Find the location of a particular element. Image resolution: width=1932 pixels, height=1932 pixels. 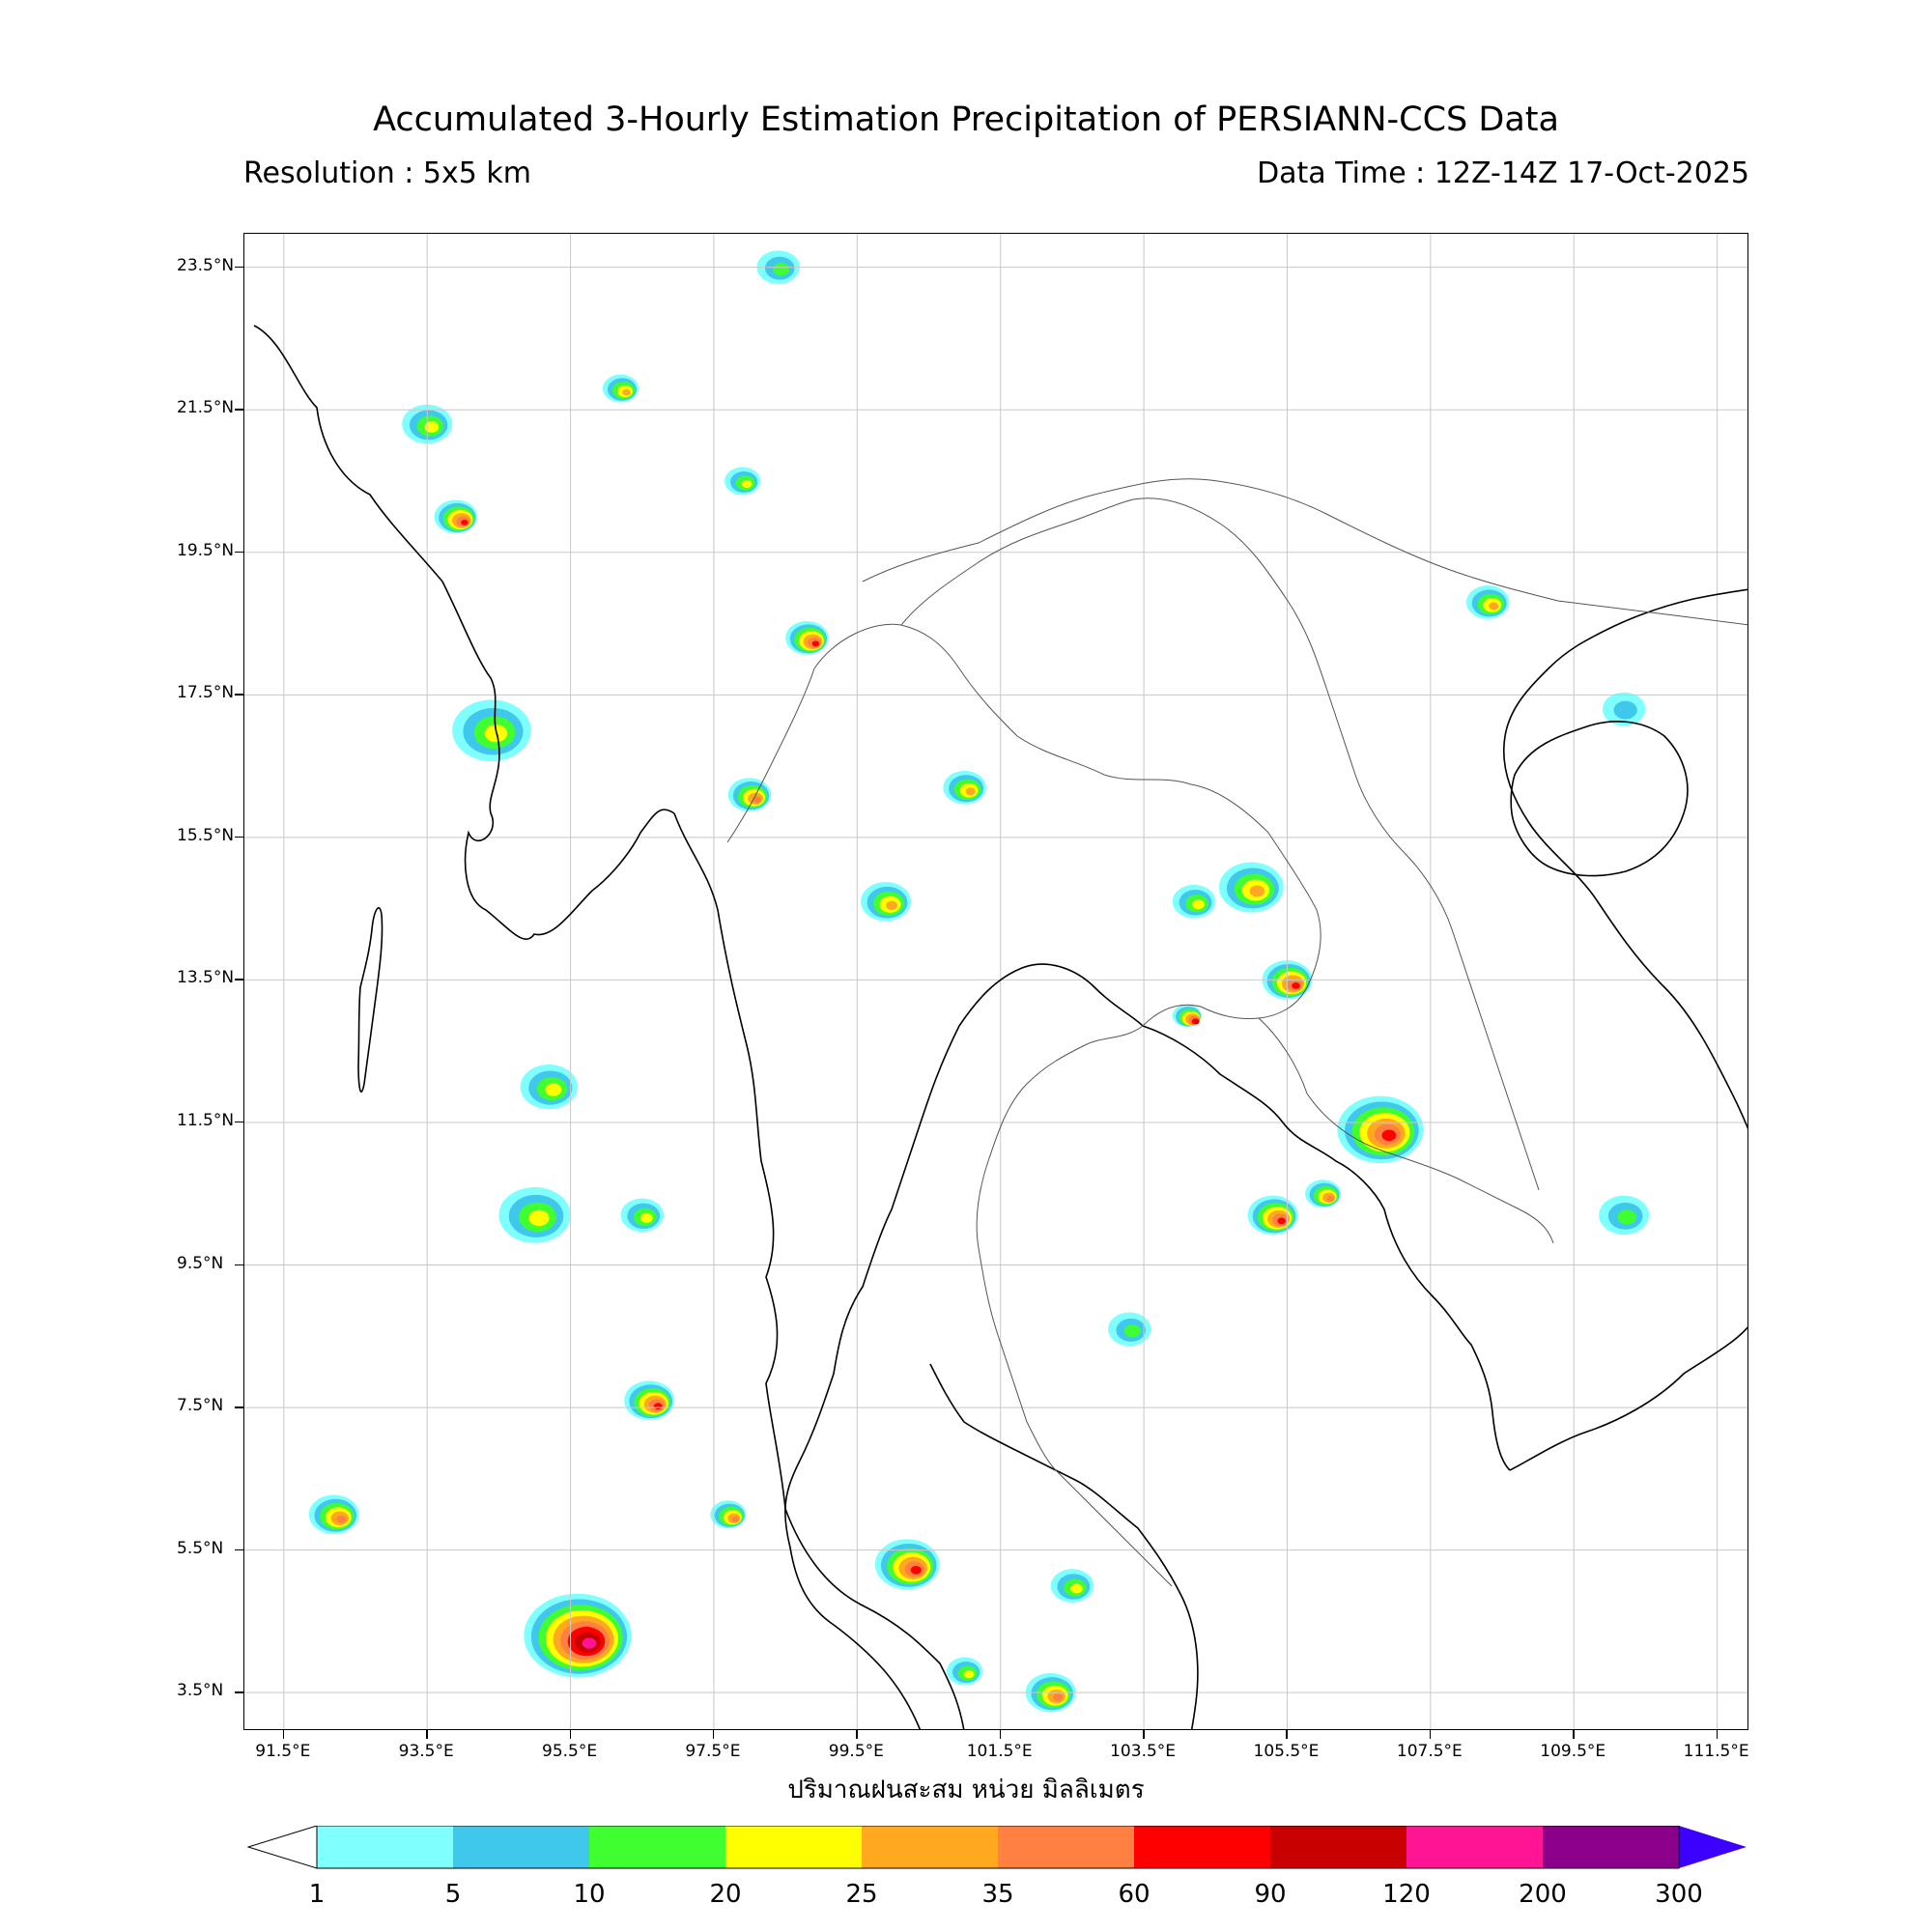

data-time-label: Data Time : 12Z-14Z 17-Oct-2025 is located at coordinates (1503, 173).